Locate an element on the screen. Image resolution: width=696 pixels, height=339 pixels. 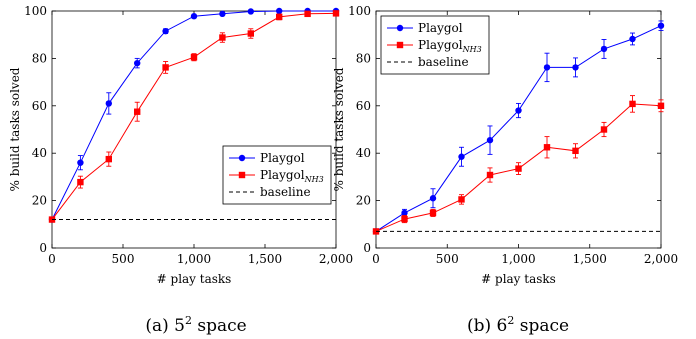
panel-caption: (a) 52 space is located at coordinates (195, 325).